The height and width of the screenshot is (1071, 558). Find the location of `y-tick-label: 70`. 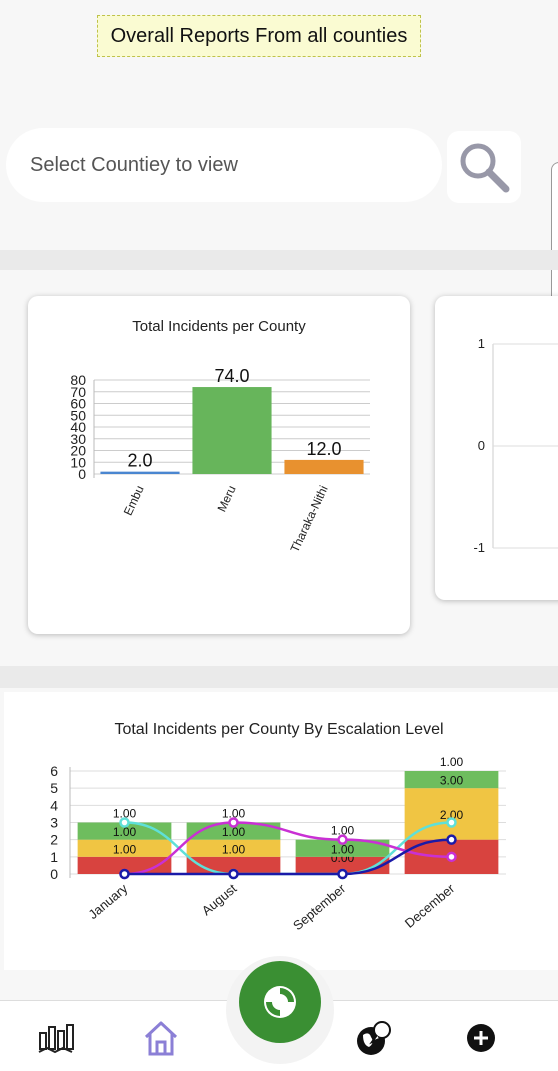

y-tick-label: 70 is located at coordinates (78, 392).